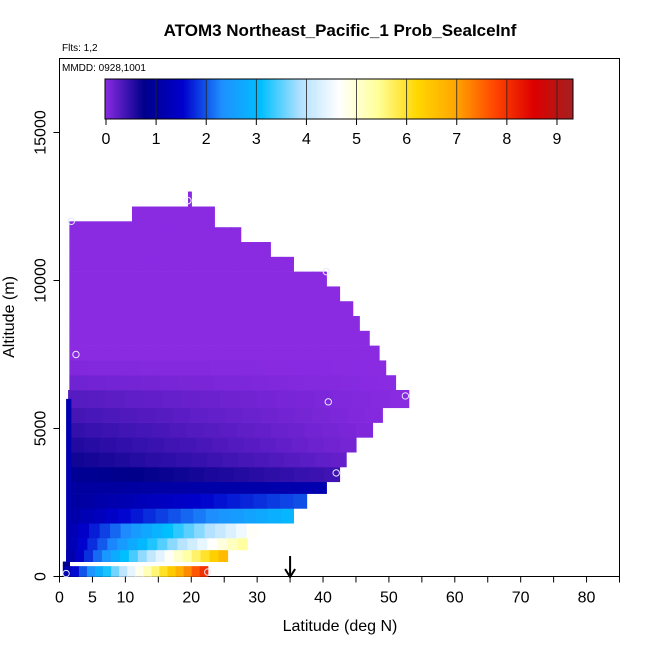  What do you see at coordinates (338, 113) in the screenshot?
I see `colorbar: 0 1 2 3 4 5 6 7 8 9` at bounding box center [338, 113].